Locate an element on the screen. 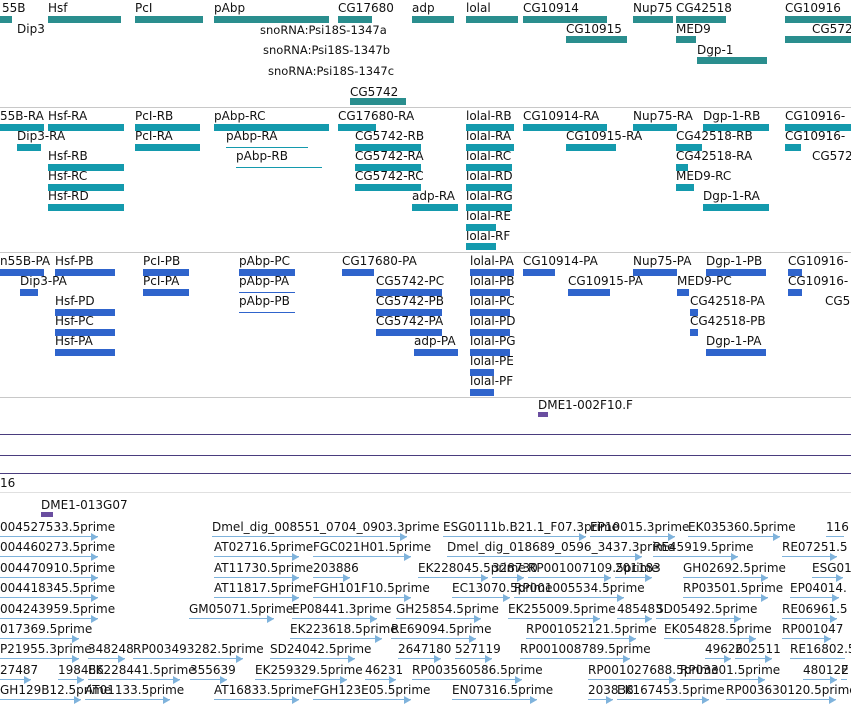 The image size is (851, 704). est-label: FGH101F10.5prime is located at coordinates (371, 588).